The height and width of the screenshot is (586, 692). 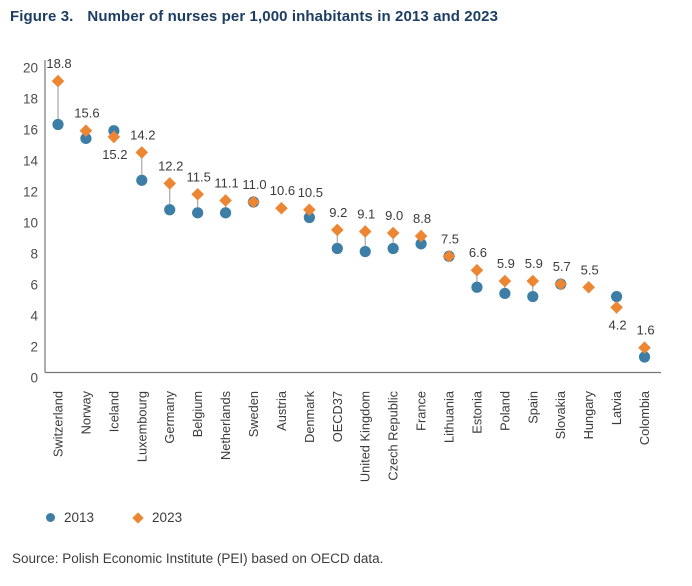 I want to click on country-label: Luxembourg, so click(x=141, y=426).